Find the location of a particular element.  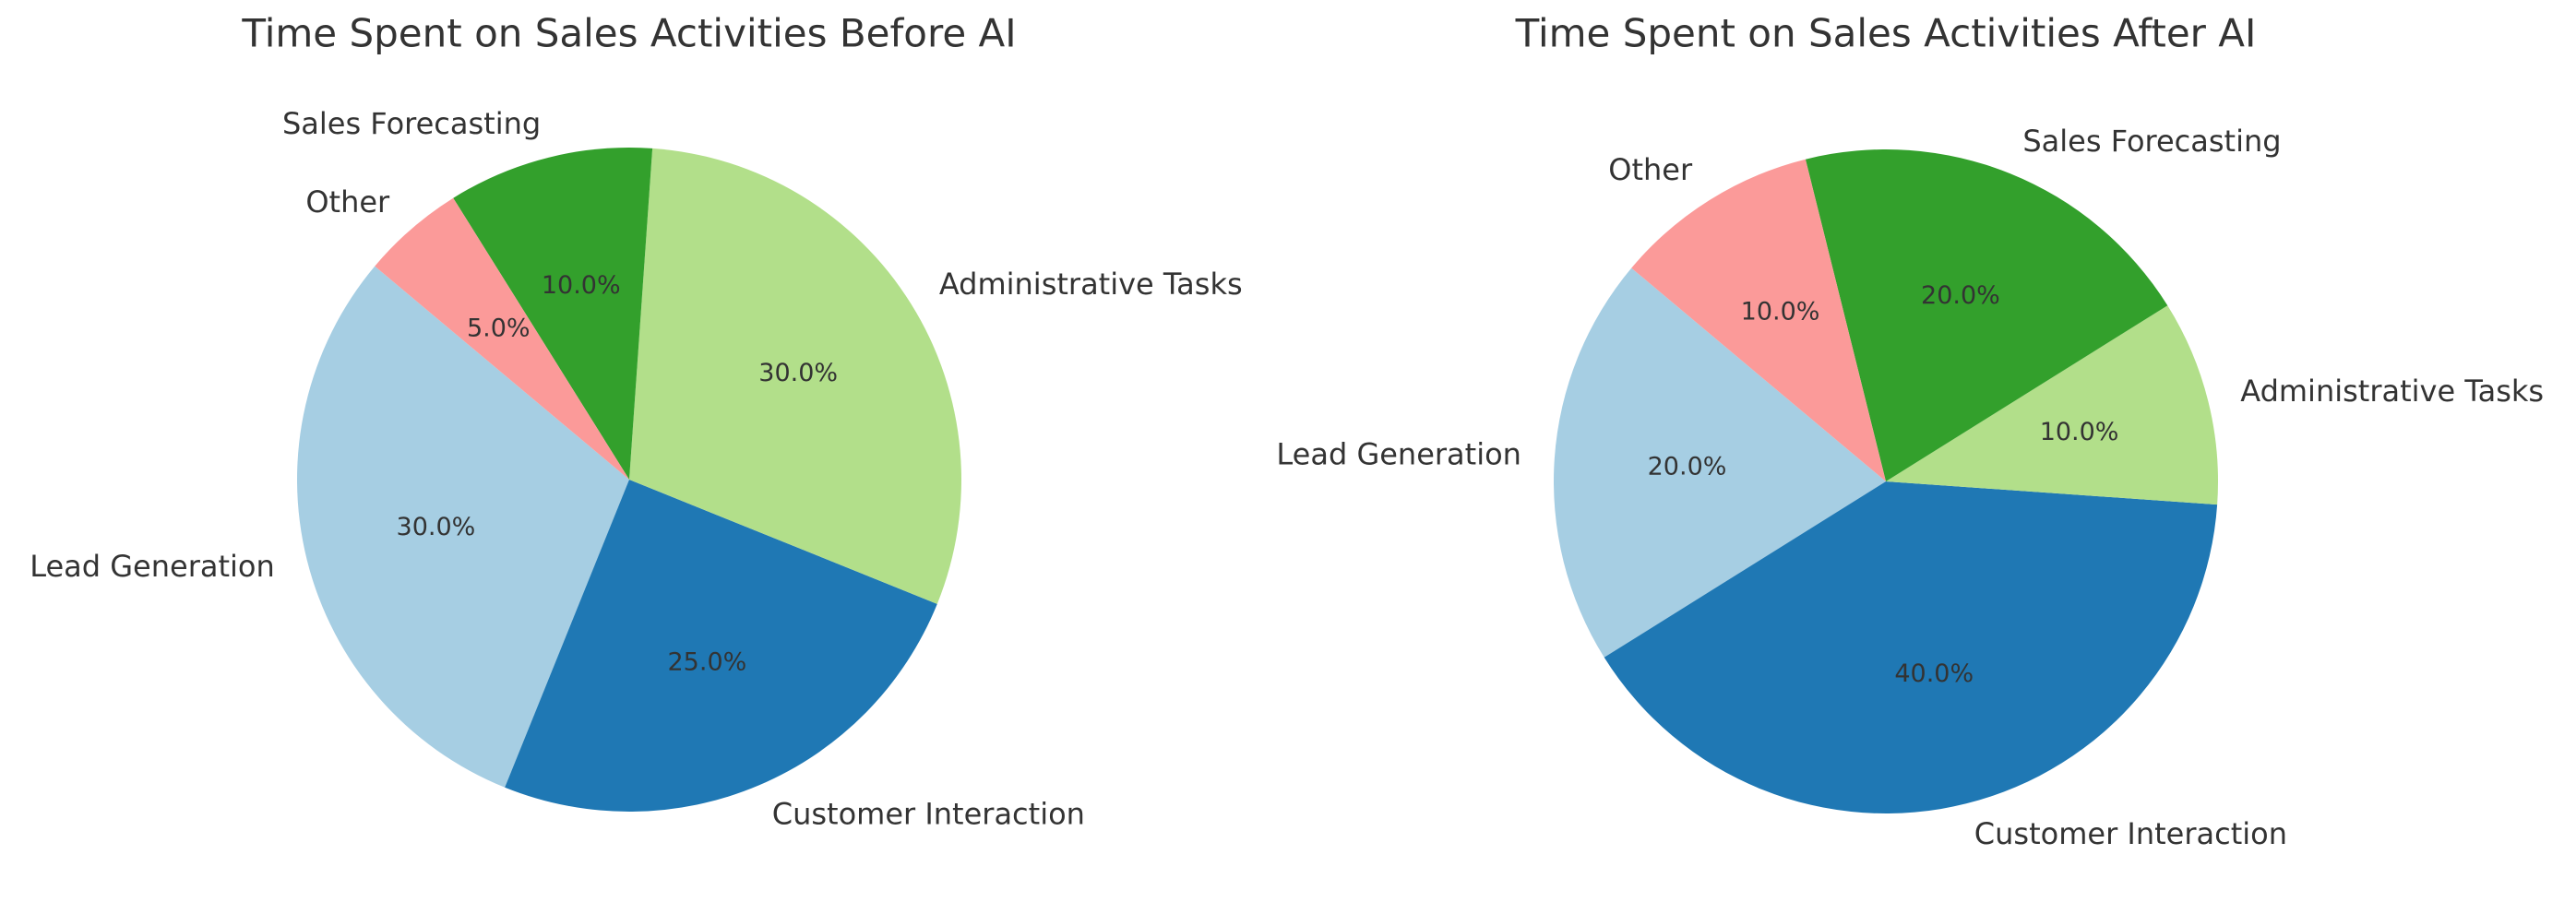

value-label: 5.0% is located at coordinates (499, 328).